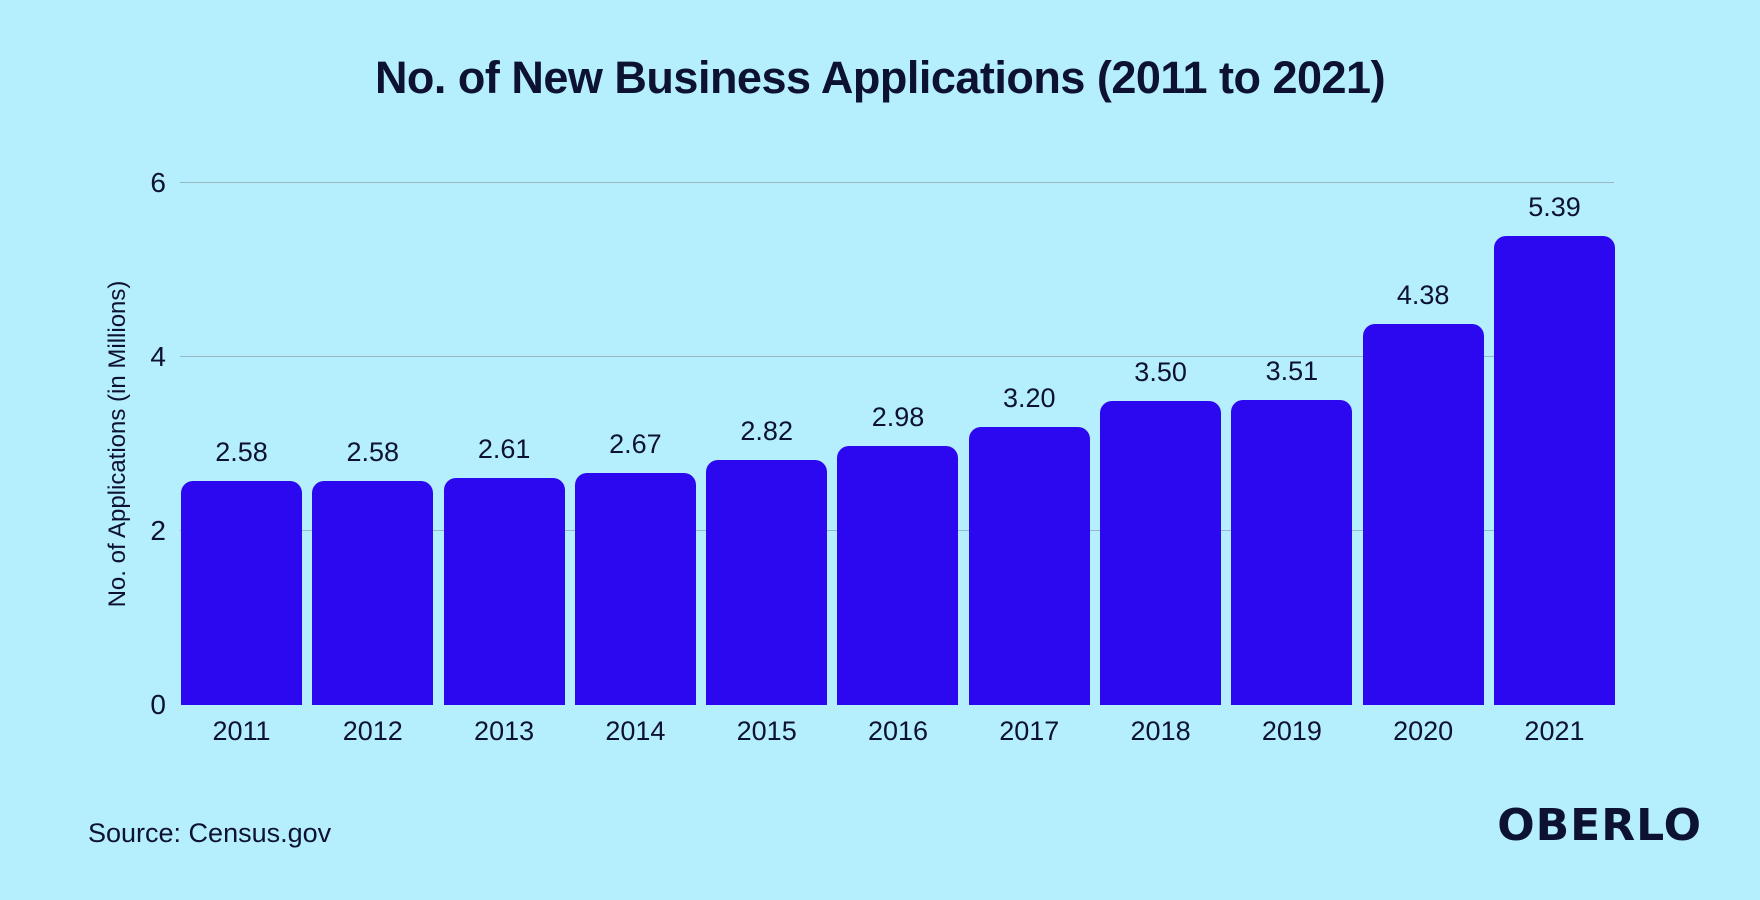  What do you see at coordinates (158, 530) in the screenshot?
I see `y-tick-label-2: 2` at bounding box center [158, 530].